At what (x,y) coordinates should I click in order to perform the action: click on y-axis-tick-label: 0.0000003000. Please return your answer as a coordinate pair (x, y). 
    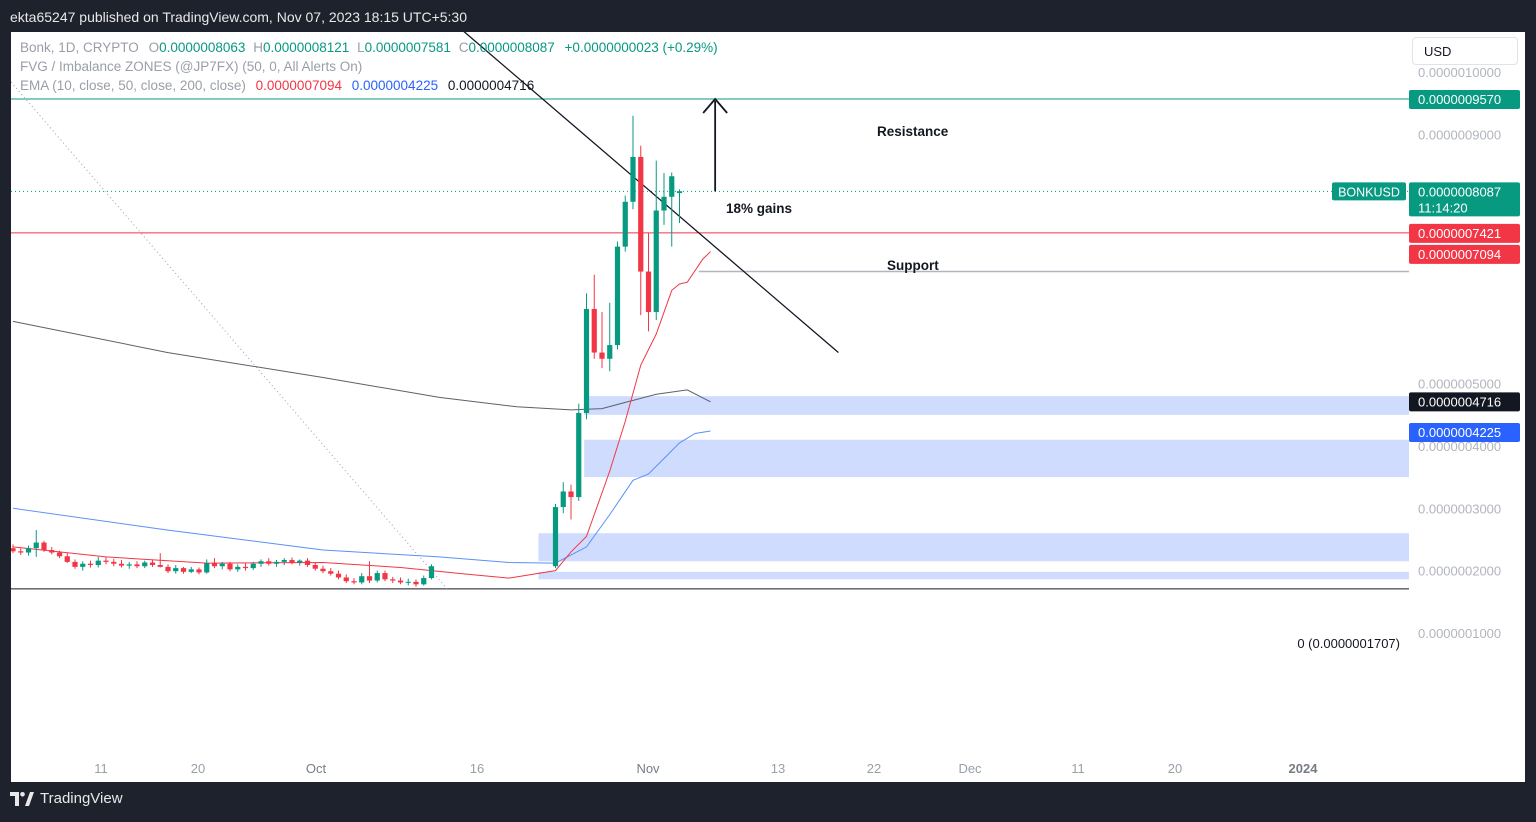
    Looking at the image, I should click on (1459, 508).